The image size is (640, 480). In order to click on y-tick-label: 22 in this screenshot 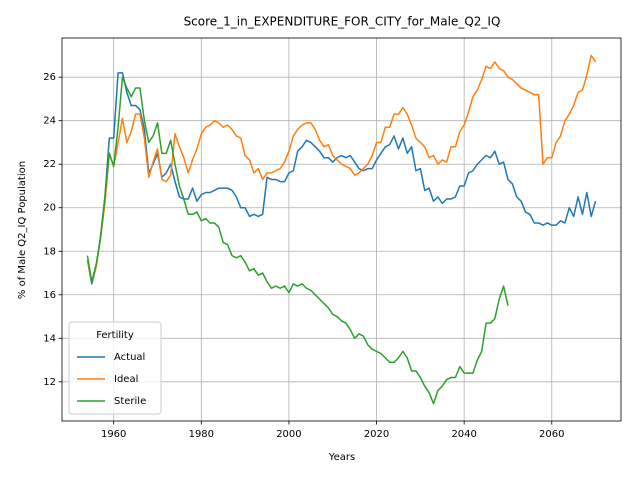, I will do `click(49, 164)`.